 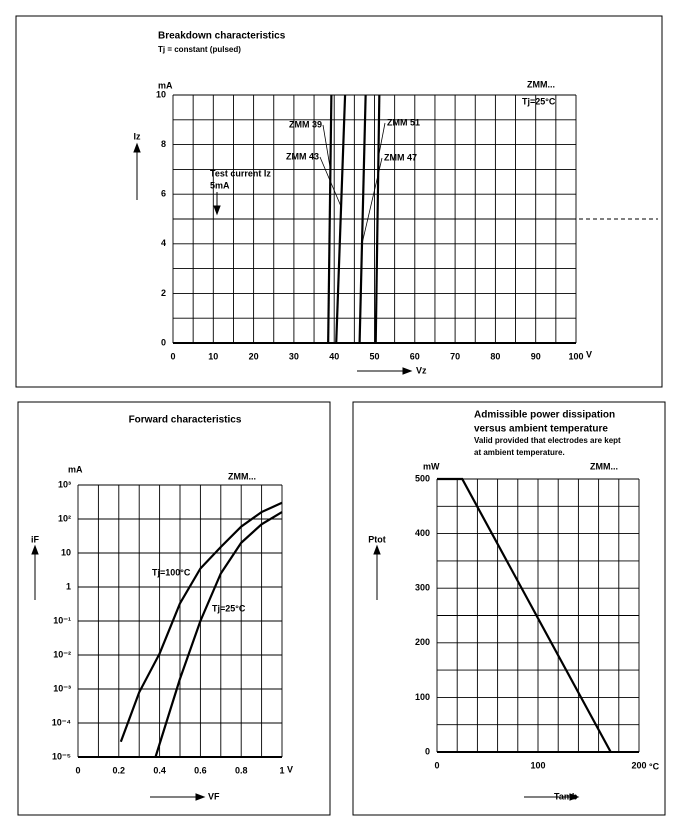 What do you see at coordinates (35, 539) in the screenshot?
I see `y-axis-label: iF` at bounding box center [35, 539].